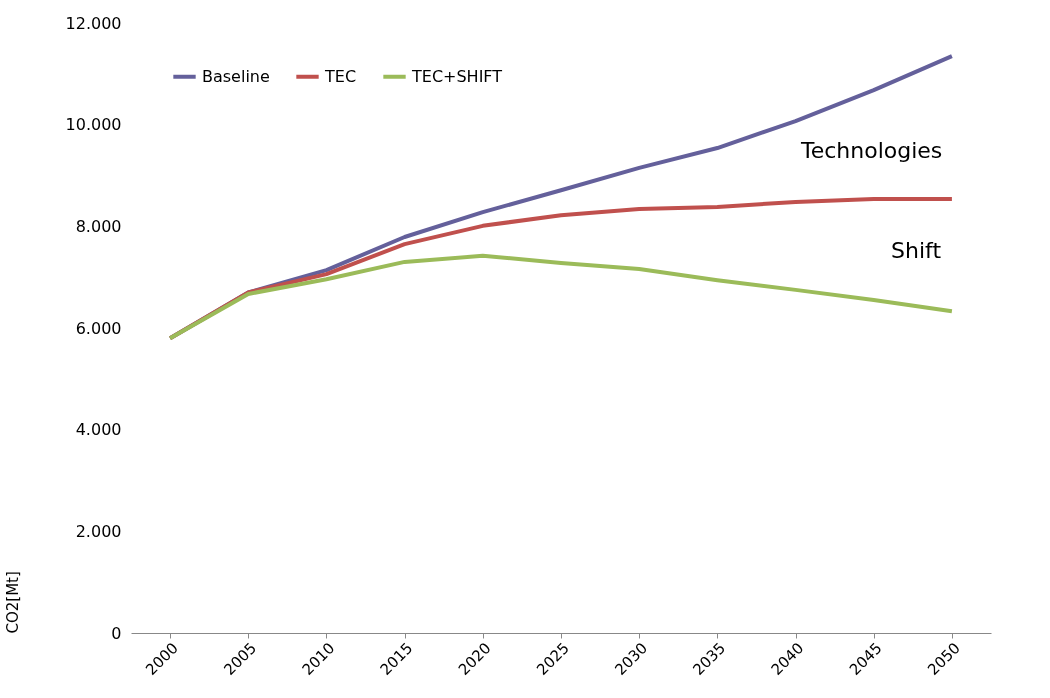 This screenshot has height=698, width=1050. I want to click on legend-label: TEC, so click(340, 76).